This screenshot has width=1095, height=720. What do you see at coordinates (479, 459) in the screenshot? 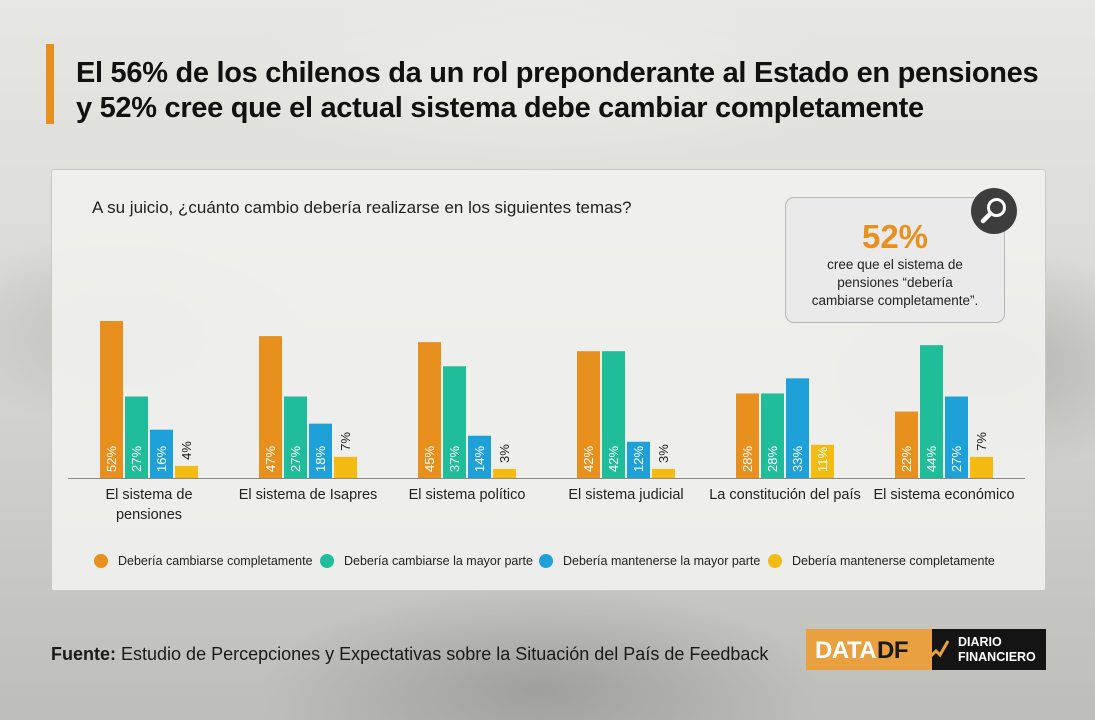
I see `bar-value-label: 14%` at bounding box center [479, 459].